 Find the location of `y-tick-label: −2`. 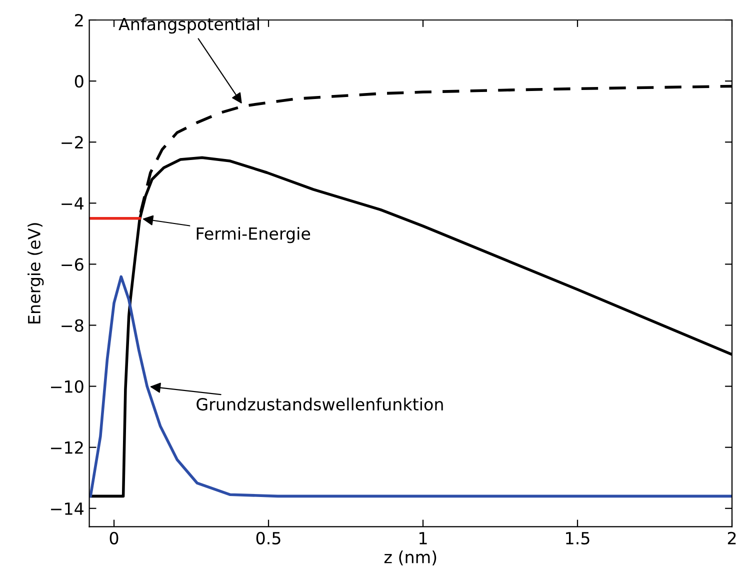

y-tick-label: −2 is located at coordinates (72, 142).